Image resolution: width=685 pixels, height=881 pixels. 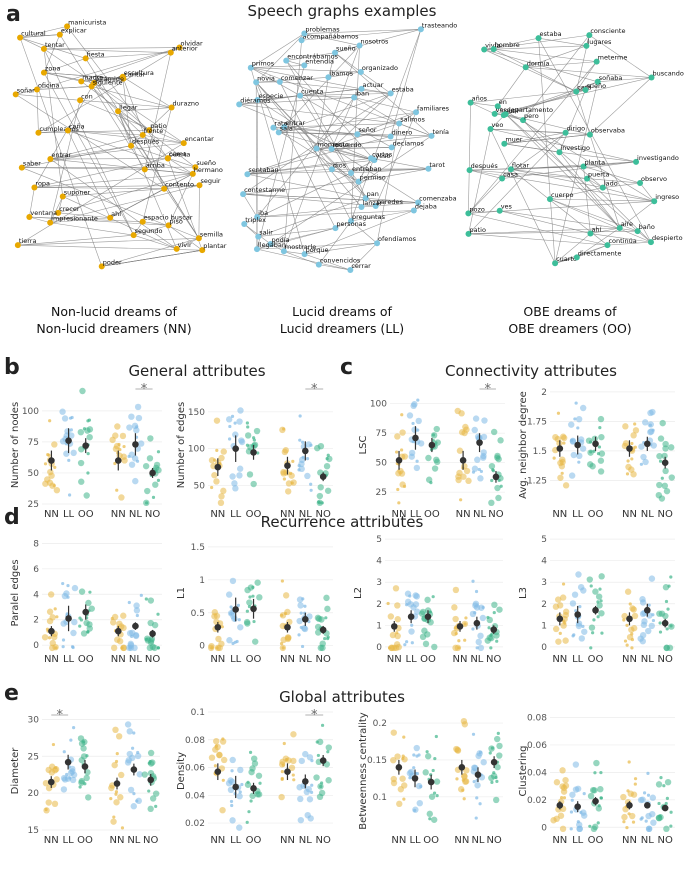 What do you see at coordinates (576, 129) in the screenshot?
I see `graph-node-label: dirigo` at bounding box center [576, 129].